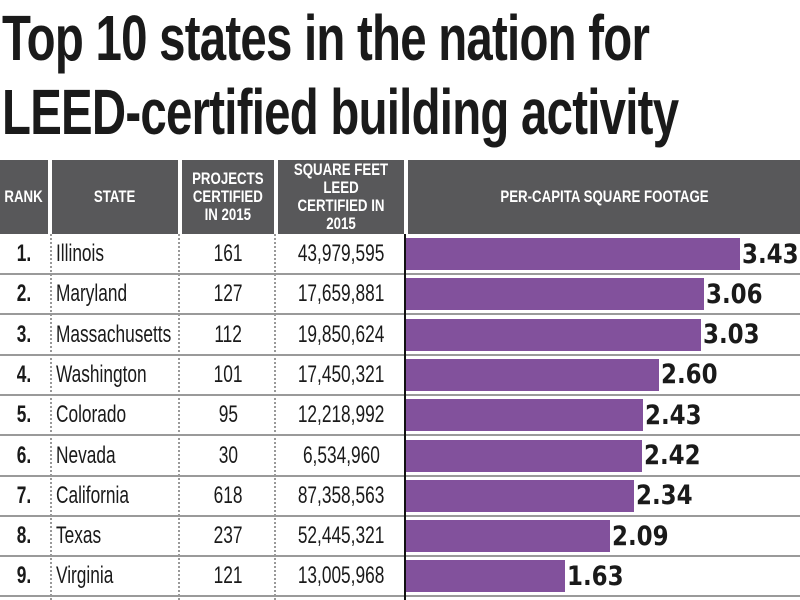  Describe the element at coordinates (24, 455) in the screenshot. I see `rank-cell: 6.` at that location.